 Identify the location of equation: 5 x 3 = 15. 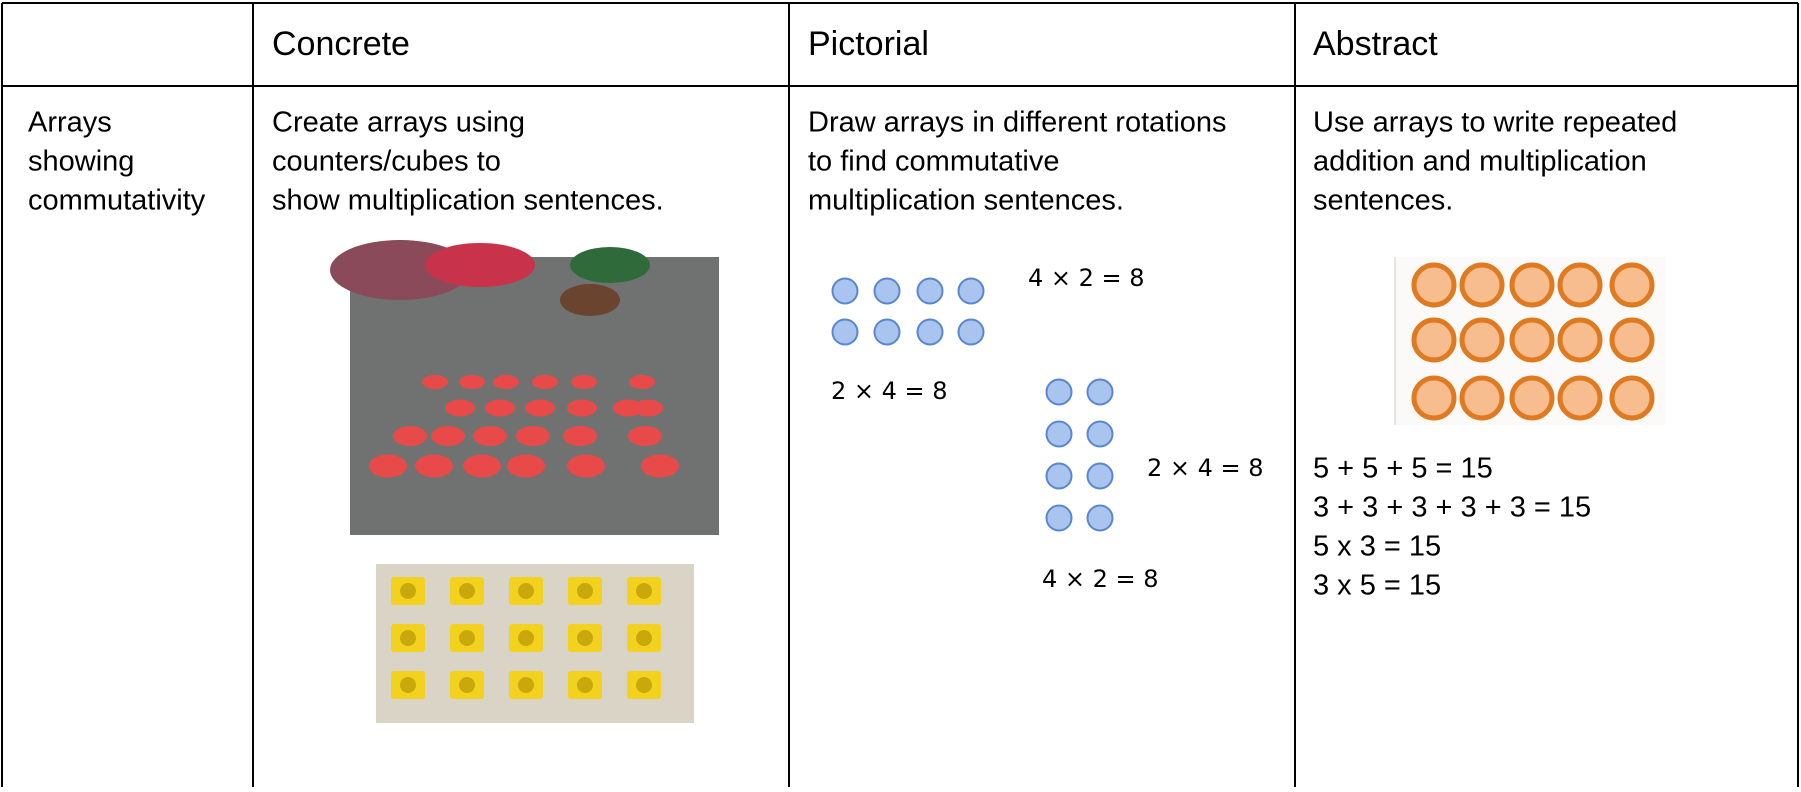
(1377, 547).